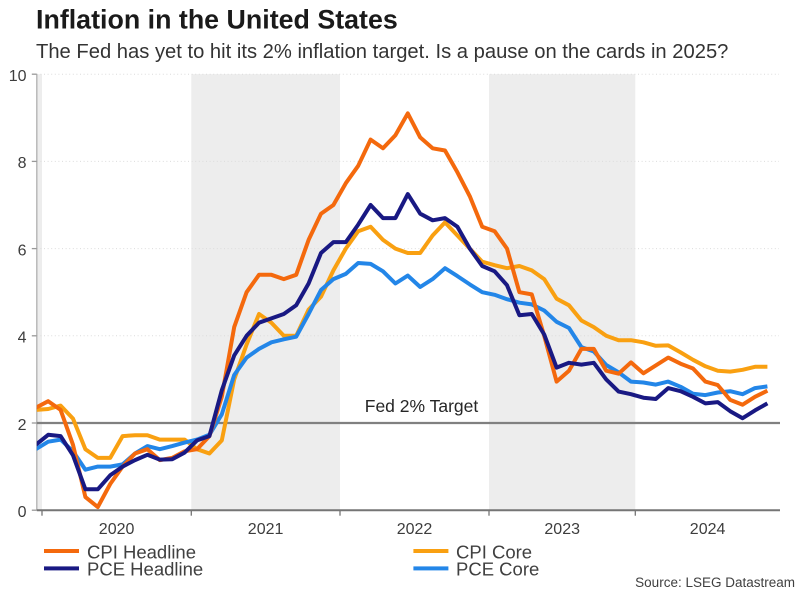 This screenshot has width=801, height=606. Describe the element at coordinates (22, 338) in the screenshot. I see `svg-text: 4` at that location.